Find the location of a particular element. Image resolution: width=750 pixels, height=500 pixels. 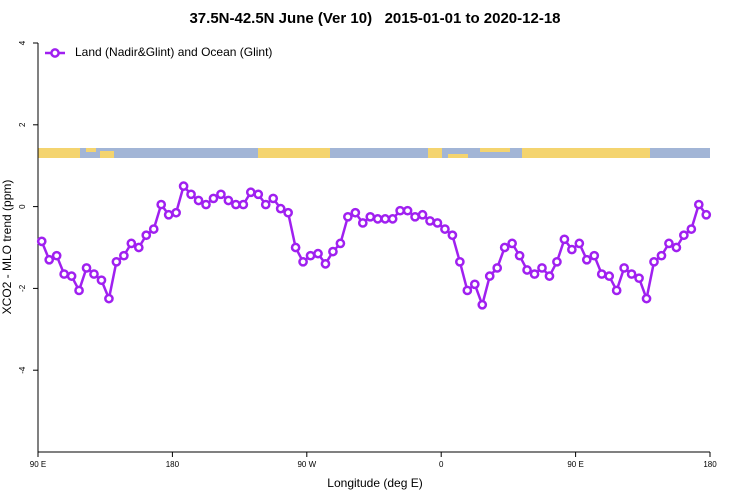

y-axis-label: XCO2 - MLO trend (ppm) is located at coordinates (7, 247).